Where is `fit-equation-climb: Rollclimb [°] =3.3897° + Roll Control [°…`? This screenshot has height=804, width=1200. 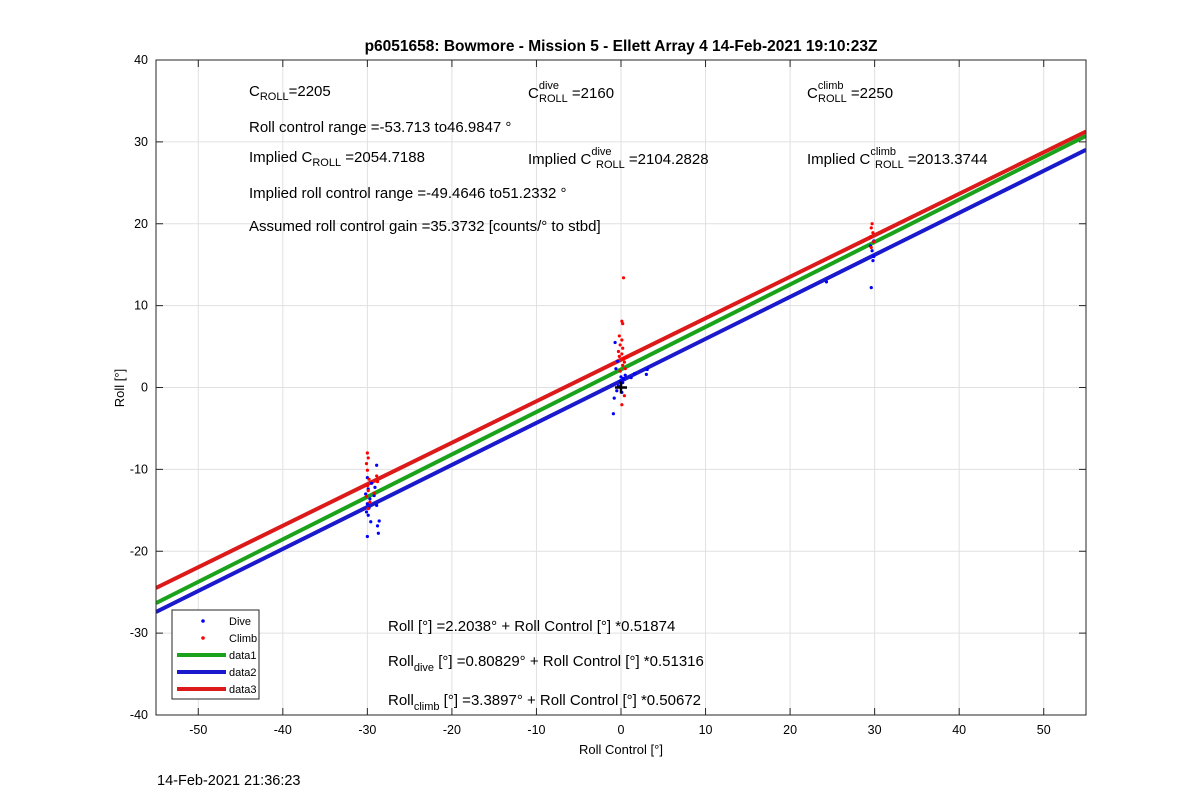
fit-equation-climb: Rollclimb [°] =3.3897° + Roll Control [°… is located at coordinates (544, 702).